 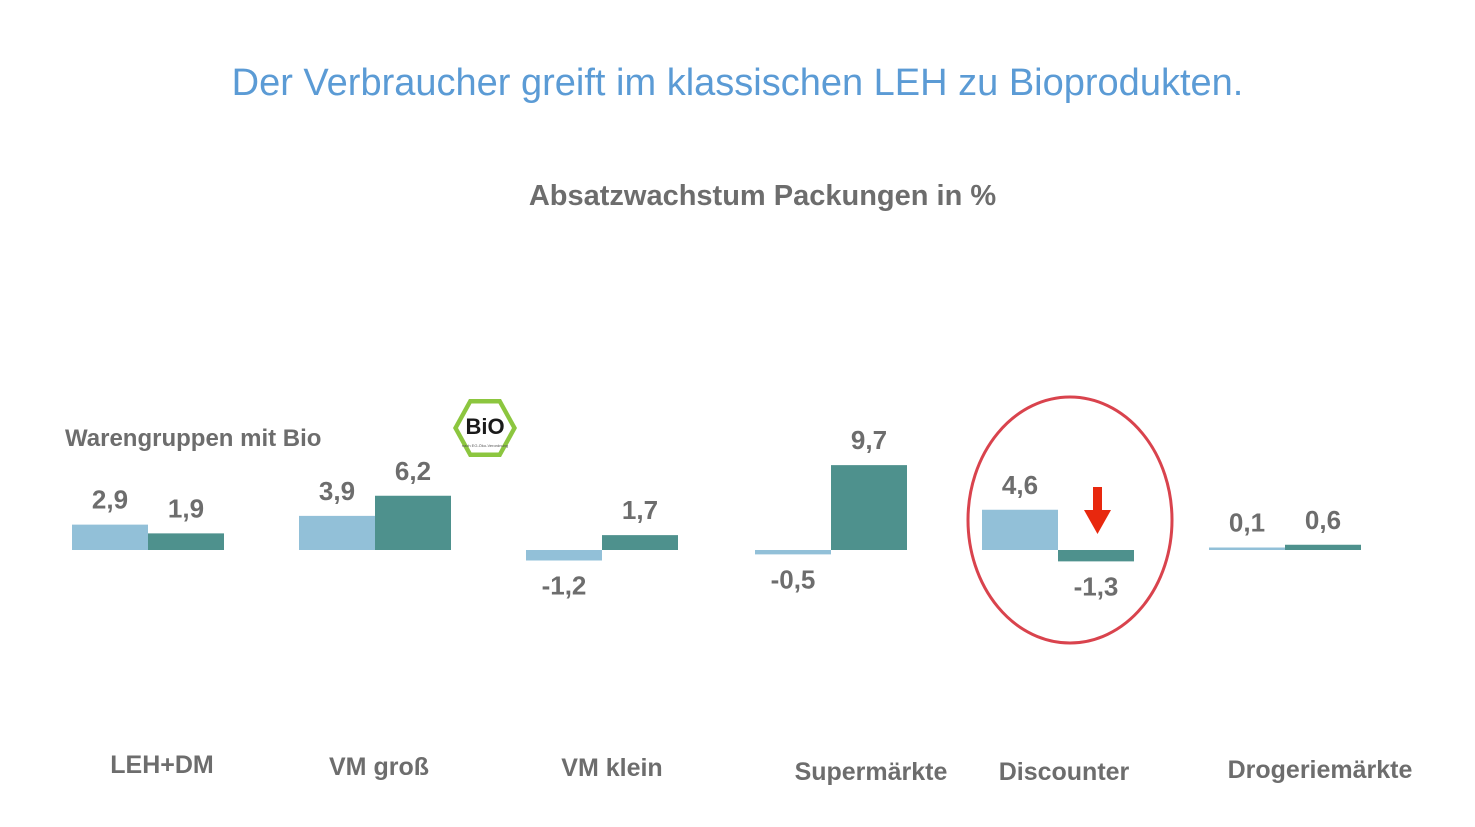 What do you see at coordinates (379, 767) in the screenshot?
I see `category-label-1: VM groß` at bounding box center [379, 767].